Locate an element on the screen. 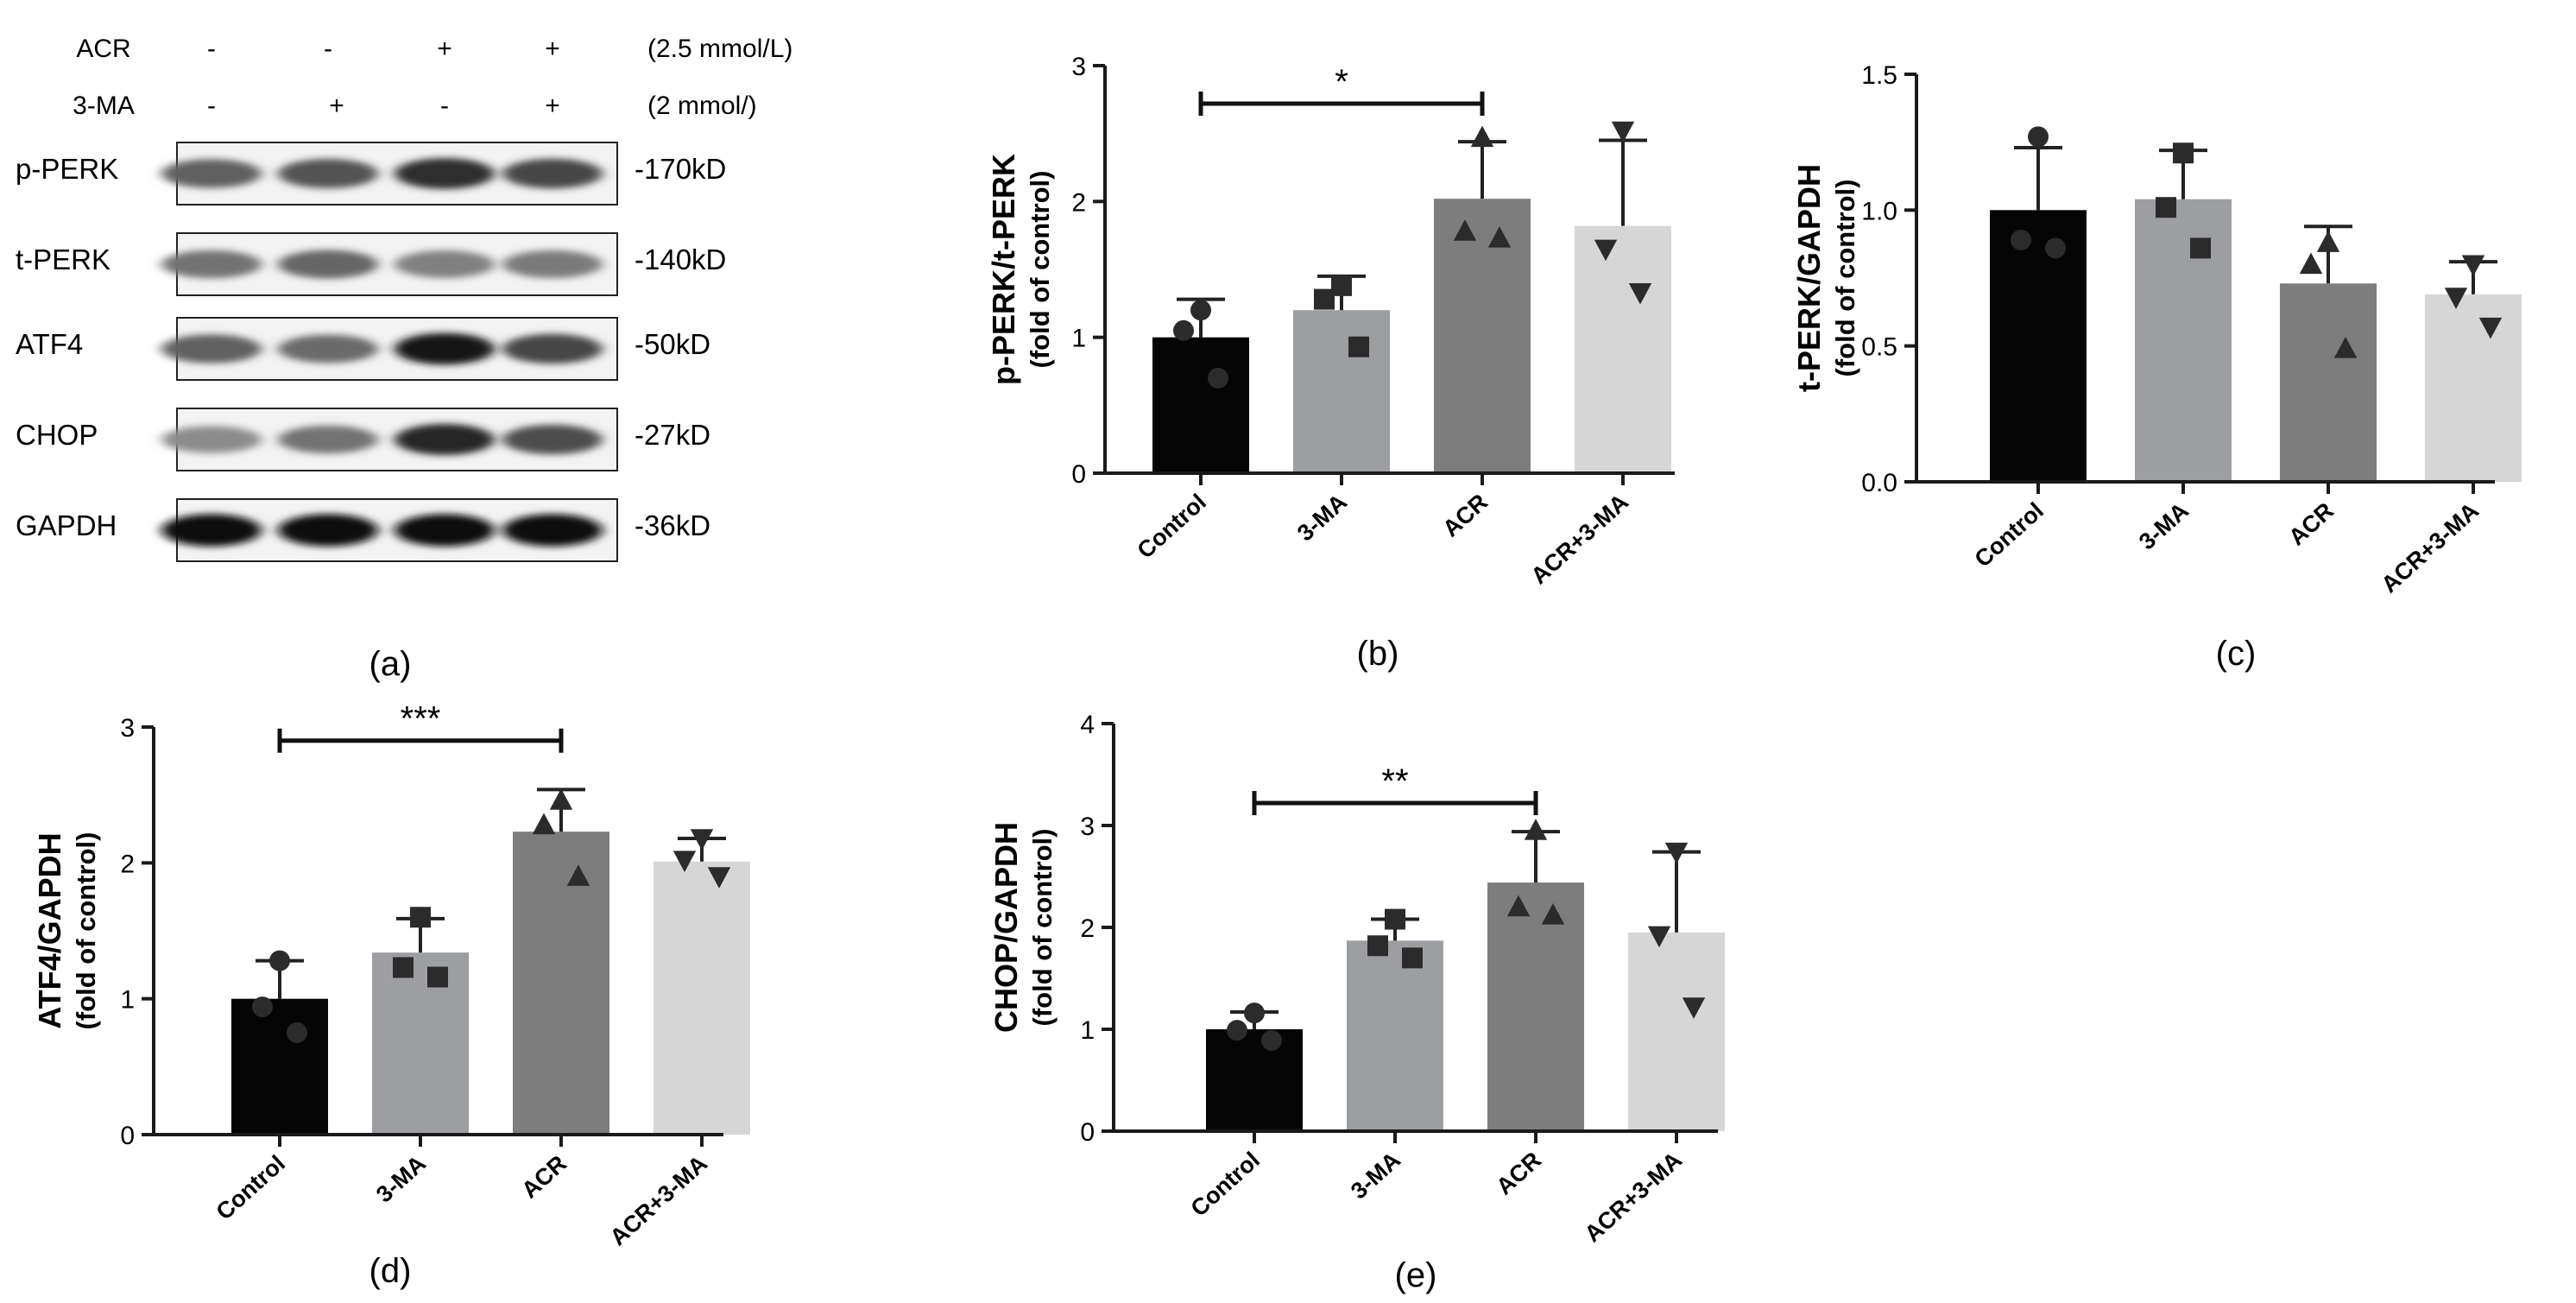 The height and width of the screenshot is (1303, 2576). y-axis-title: CHOP/GAPDH is located at coordinates (1006, 927).